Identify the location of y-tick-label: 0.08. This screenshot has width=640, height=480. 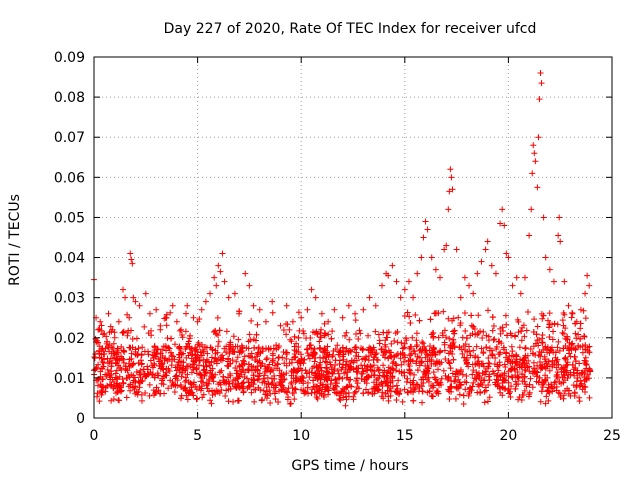
(69, 98).